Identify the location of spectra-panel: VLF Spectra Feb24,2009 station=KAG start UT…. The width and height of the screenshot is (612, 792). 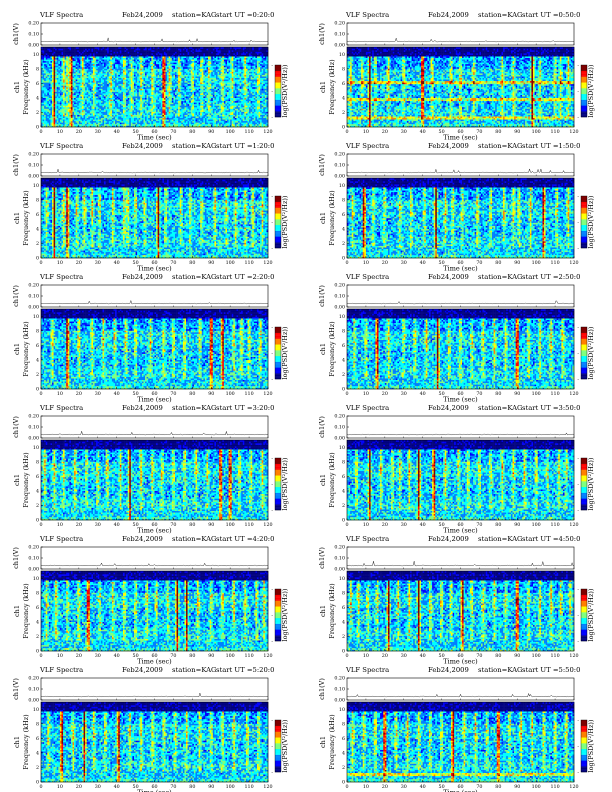
(152, 72).